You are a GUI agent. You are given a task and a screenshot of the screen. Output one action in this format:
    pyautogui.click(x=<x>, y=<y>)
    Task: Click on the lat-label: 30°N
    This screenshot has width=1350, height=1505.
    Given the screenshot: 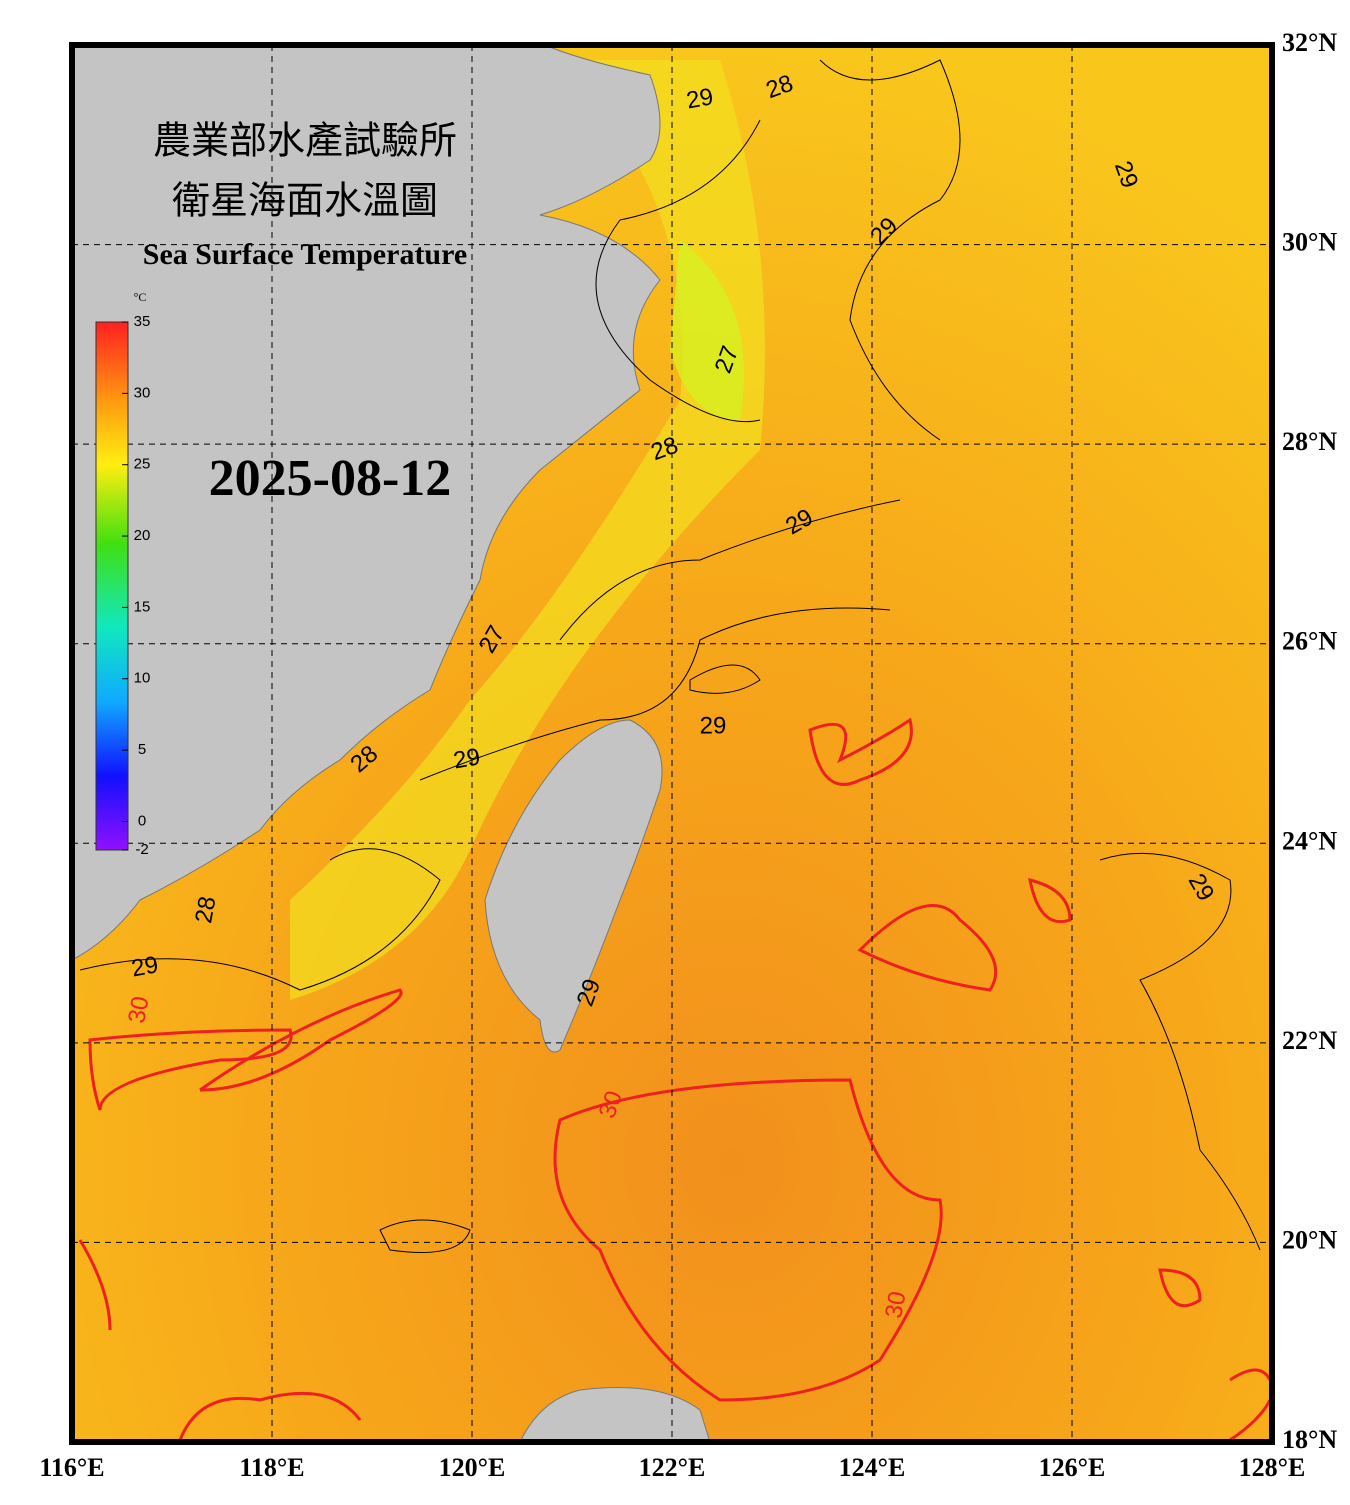 What is the action you would take?
    pyautogui.click(x=1309, y=242)
    